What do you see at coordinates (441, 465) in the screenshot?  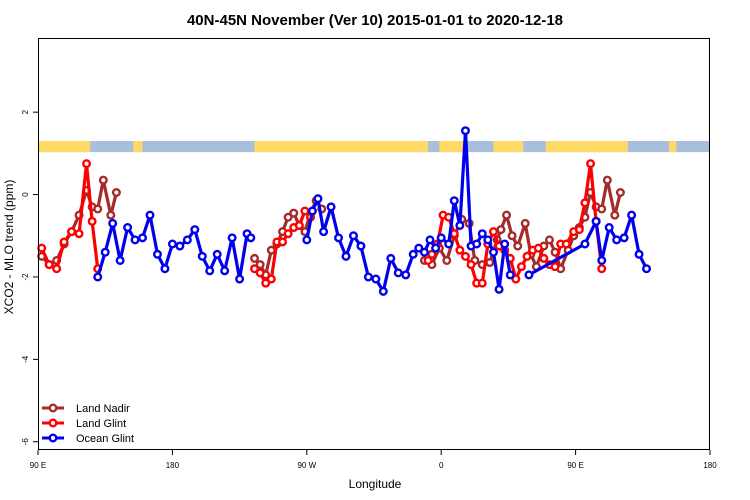 I see `x-tick-label: 0` at bounding box center [441, 465].